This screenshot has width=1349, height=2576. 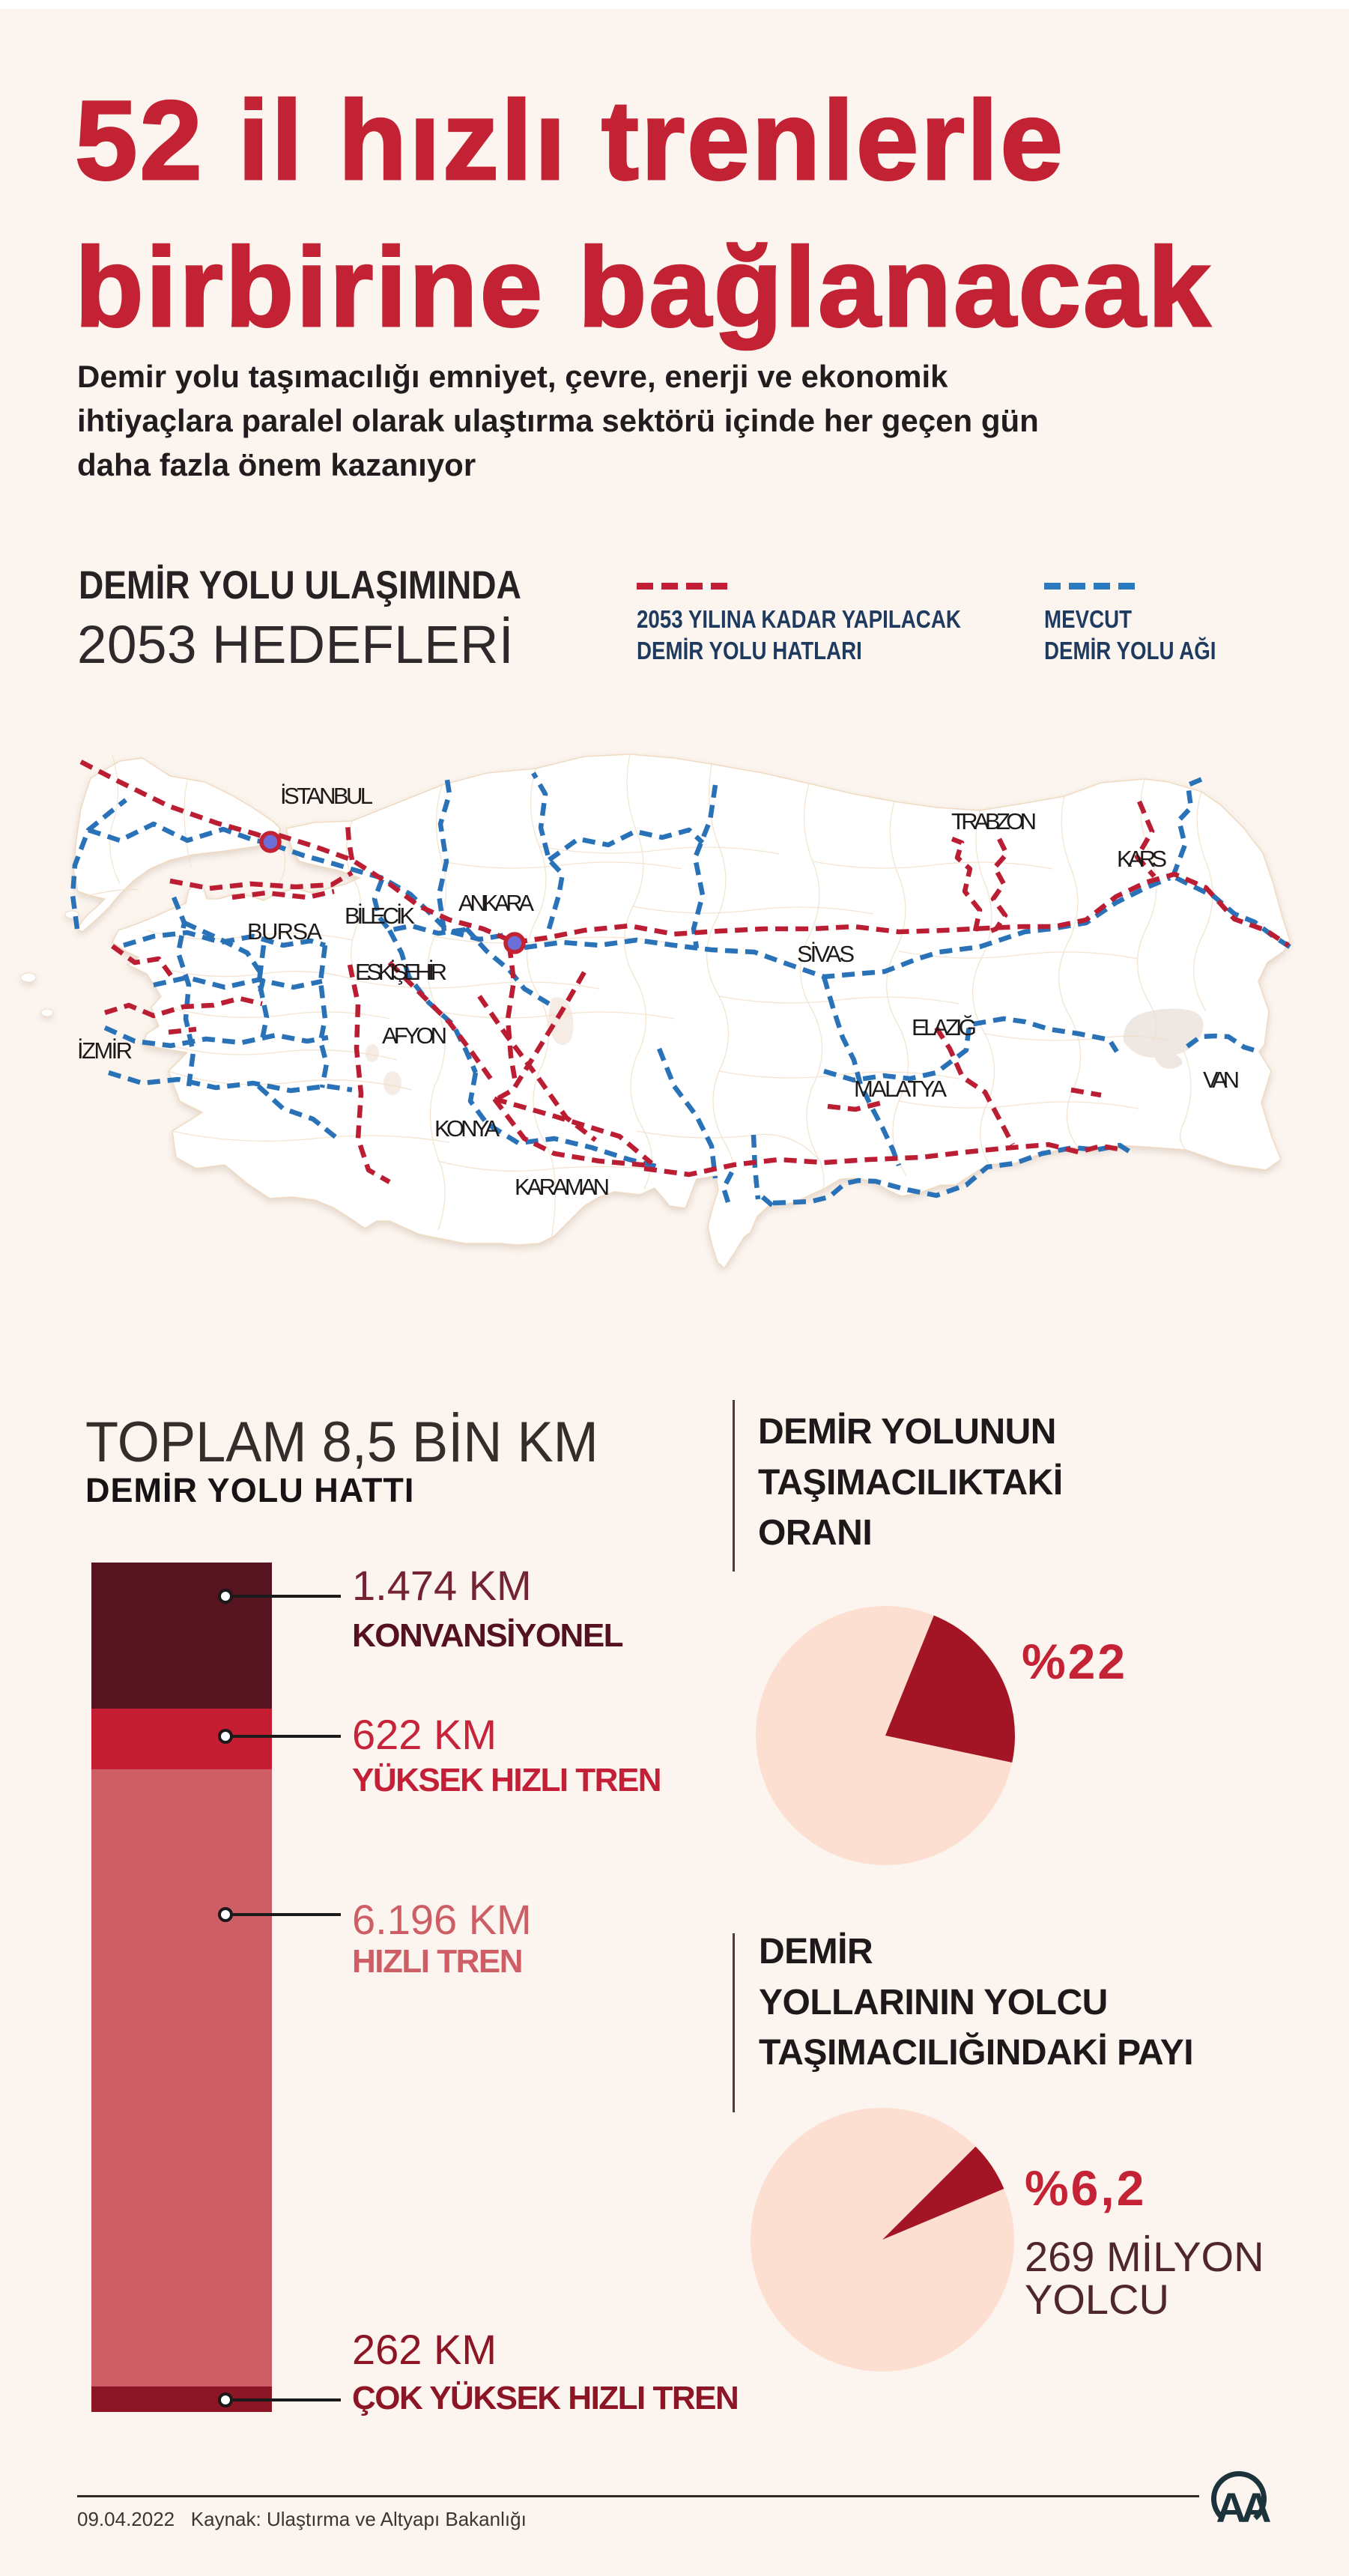 I want to click on svg-text: KARS, so click(x=1142, y=859).